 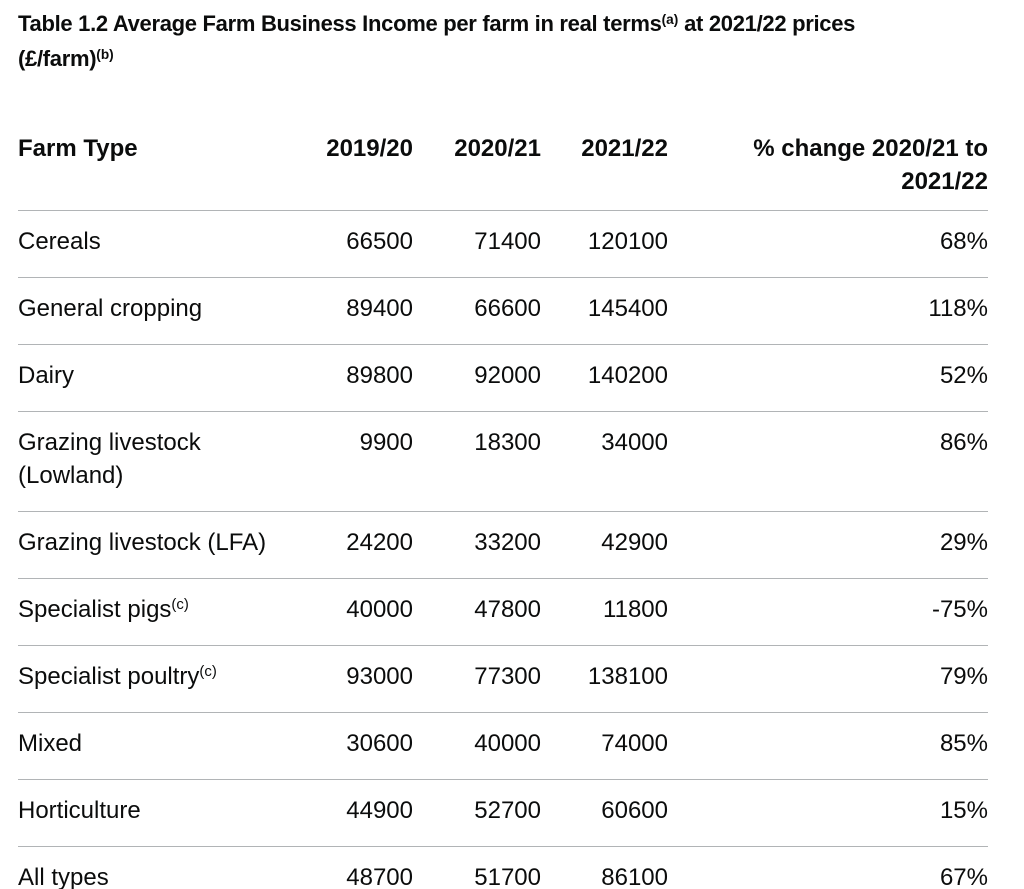 What do you see at coordinates (828, 545) in the screenshot?
I see `percent-change-value: 29%` at bounding box center [828, 545].